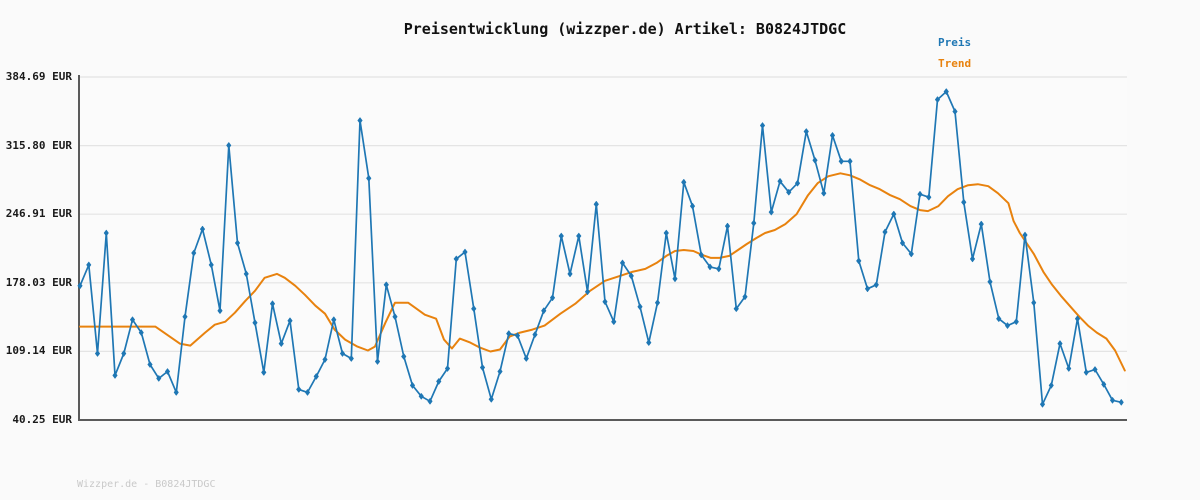 This screenshot has width=1200, height=500. Describe the element at coordinates (38, 213) in the screenshot. I see `y-tick-label: 246.91 EUR` at that location.